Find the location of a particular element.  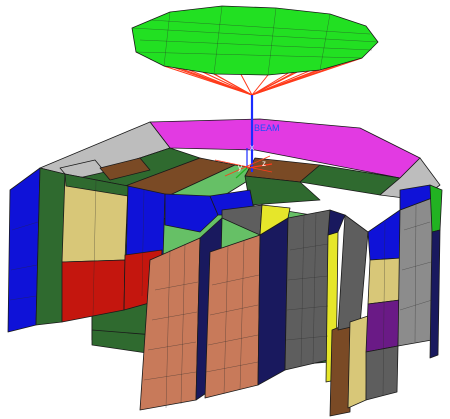

axis-y-line is located at coordinates (241, 173).